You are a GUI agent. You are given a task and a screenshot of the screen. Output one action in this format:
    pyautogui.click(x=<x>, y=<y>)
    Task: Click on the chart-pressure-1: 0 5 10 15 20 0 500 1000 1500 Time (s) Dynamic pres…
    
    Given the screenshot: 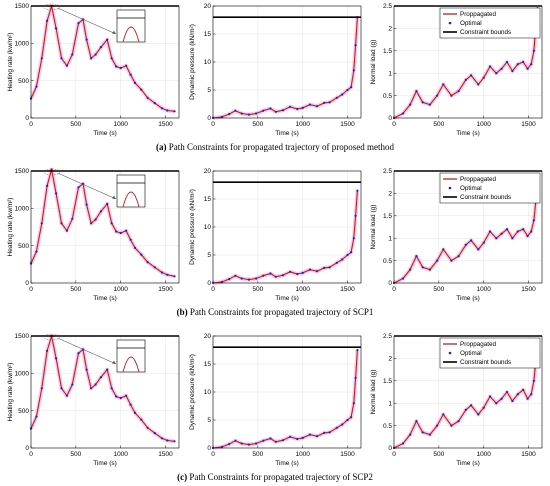 What is the action you would take?
    pyautogui.click(x=275, y=235)
    